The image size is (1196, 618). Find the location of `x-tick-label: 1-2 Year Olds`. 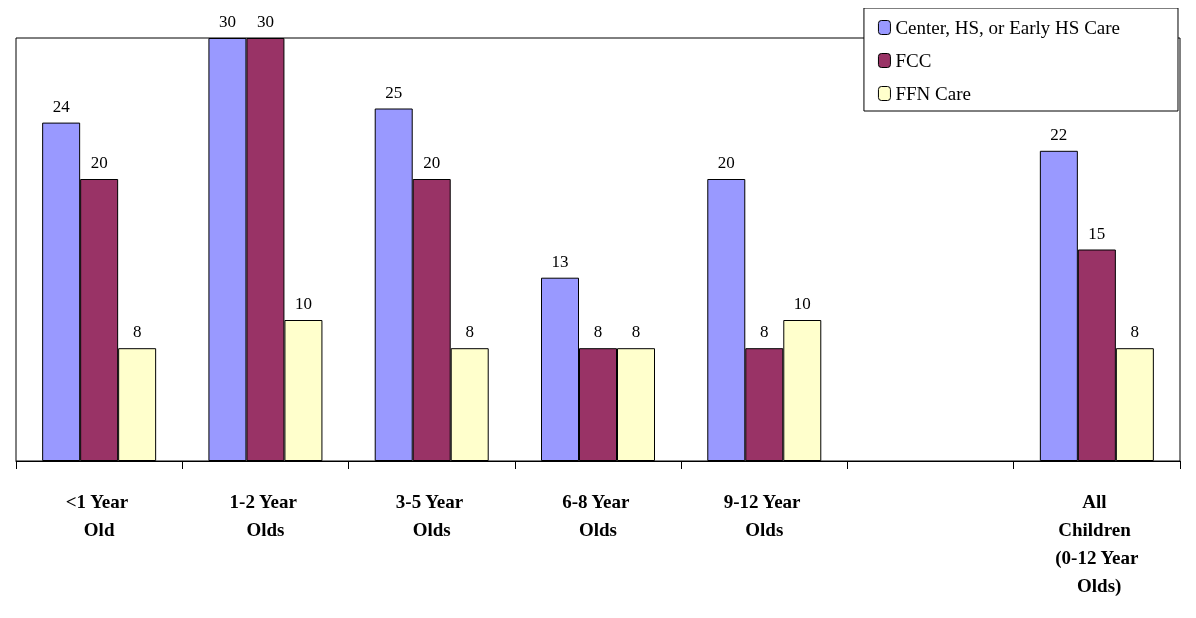

x-tick-label: 1-2 Year Olds is located at coordinates (265, 515).